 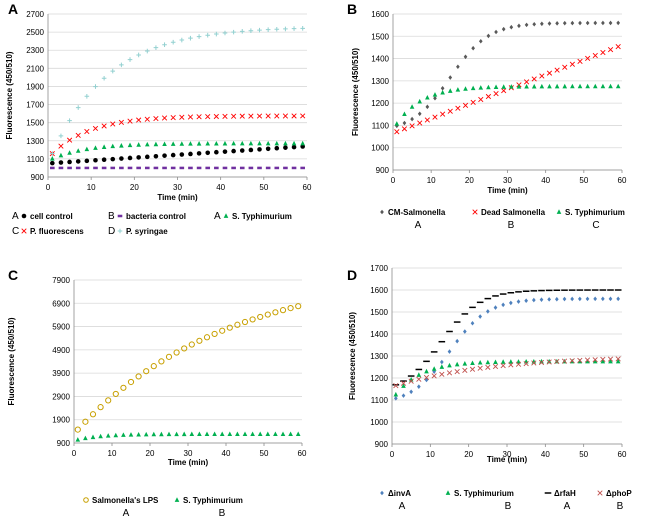 What do you see at coordinates (511, 225) in the screenshot?
I see `legend-group: B` at bounding box center [511, 225].